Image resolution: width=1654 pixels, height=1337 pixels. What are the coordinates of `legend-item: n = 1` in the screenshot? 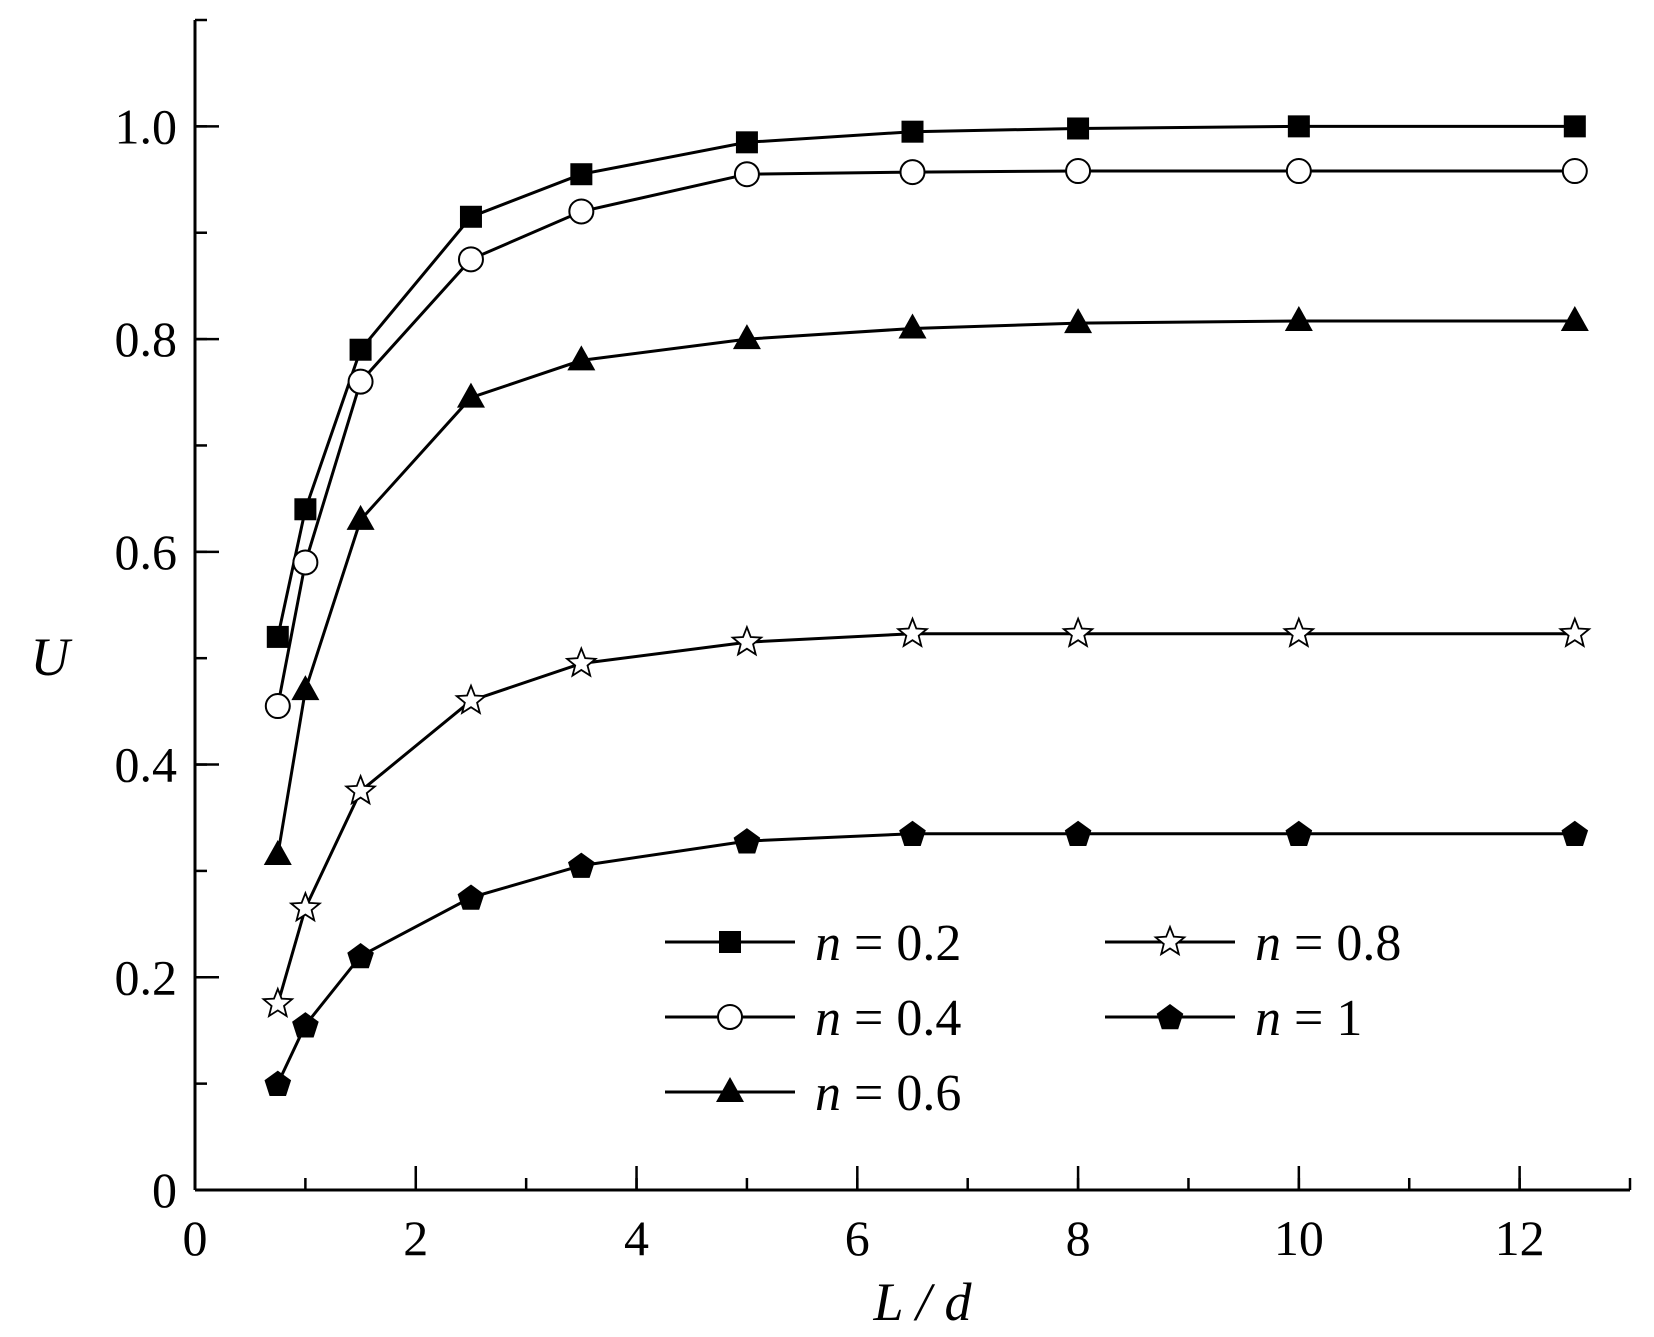 It's located at (1233, 1018).